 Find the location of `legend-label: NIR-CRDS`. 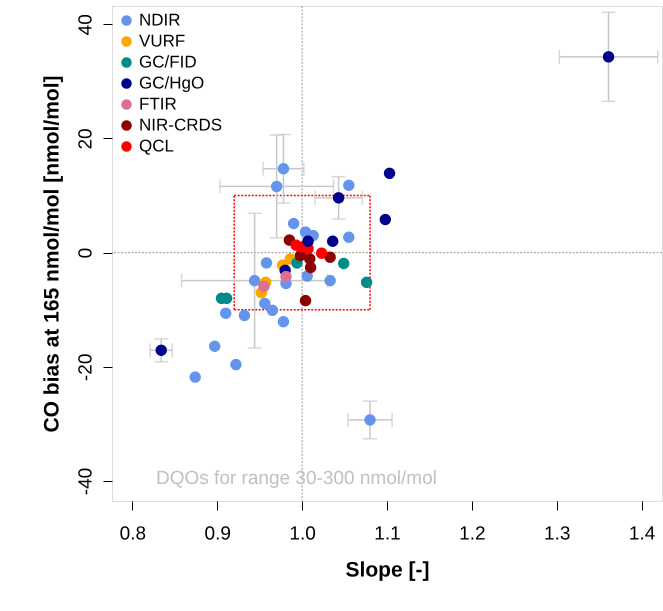

legend-label: NIR-CRDS is located at coordinates (180, 125).